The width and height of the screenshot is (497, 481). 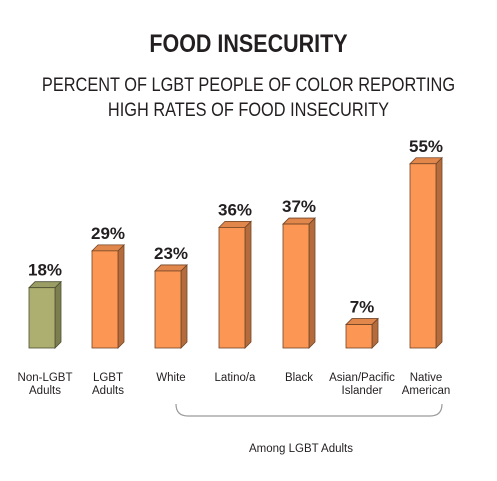 I want to click on value-label-2: 29%, so click(x=108, y=233).